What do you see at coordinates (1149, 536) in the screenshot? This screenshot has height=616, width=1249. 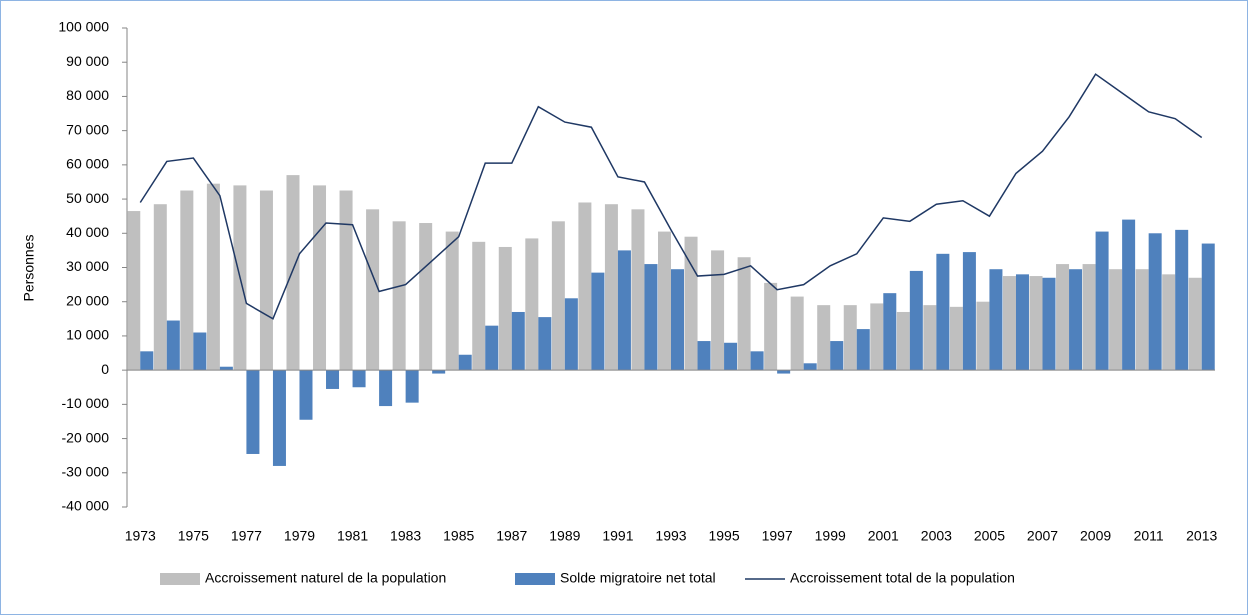 I see `x-tick-label: 2011` at bounding box center [1149, 536].